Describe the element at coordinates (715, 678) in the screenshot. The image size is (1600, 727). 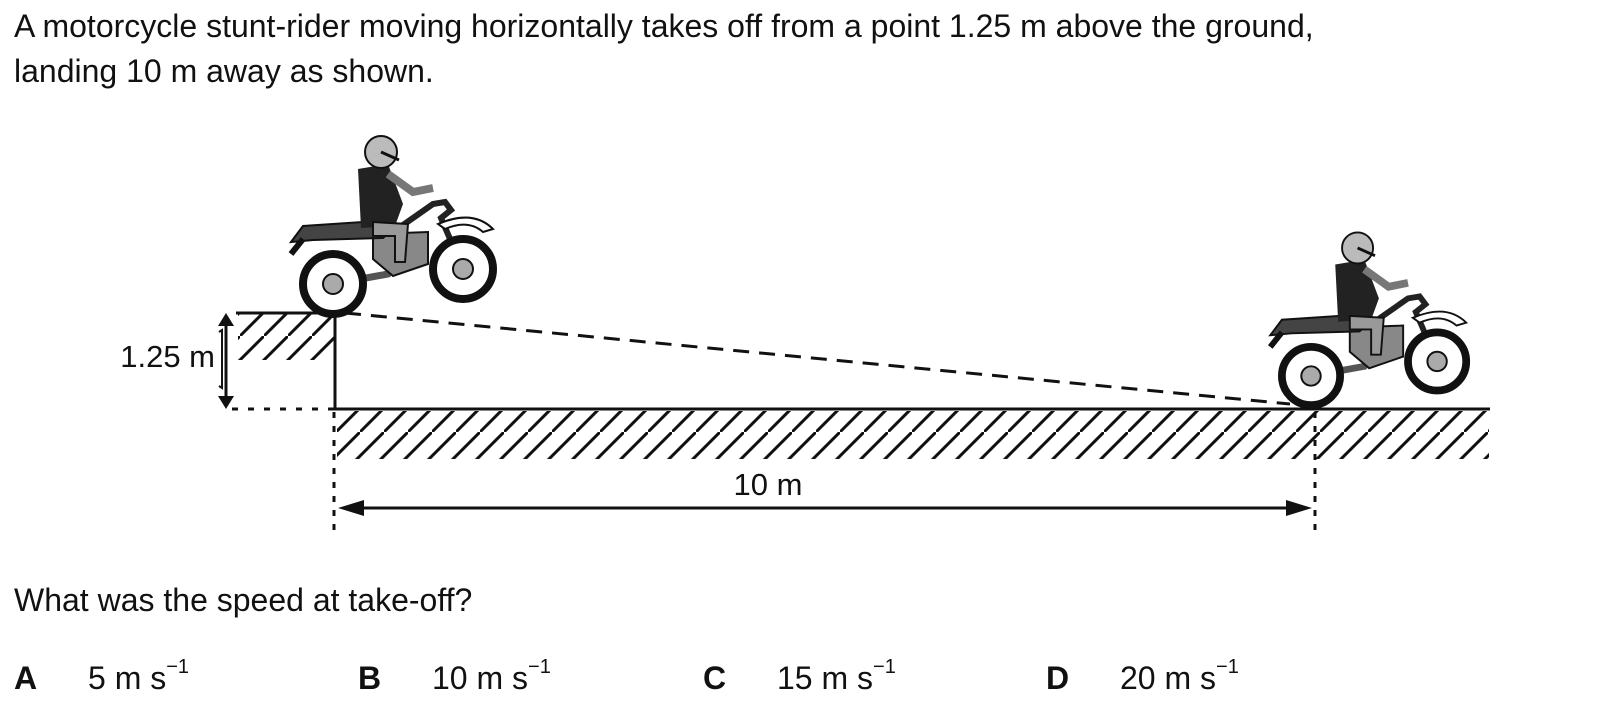
I see `option-letter: C` at that location.